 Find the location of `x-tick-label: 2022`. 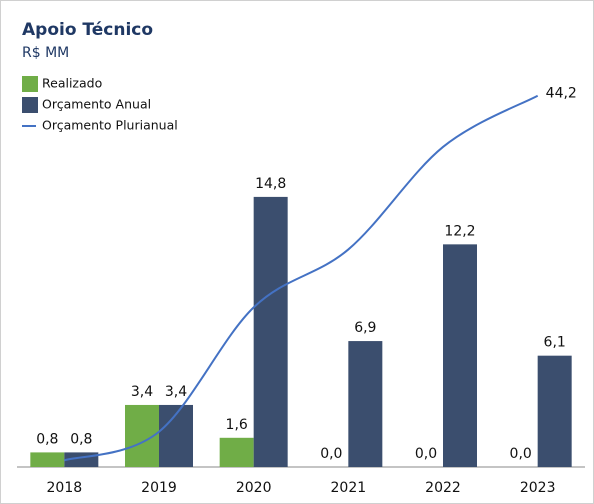

x-tick-label: 2022 is located at coordinates (443, 488).